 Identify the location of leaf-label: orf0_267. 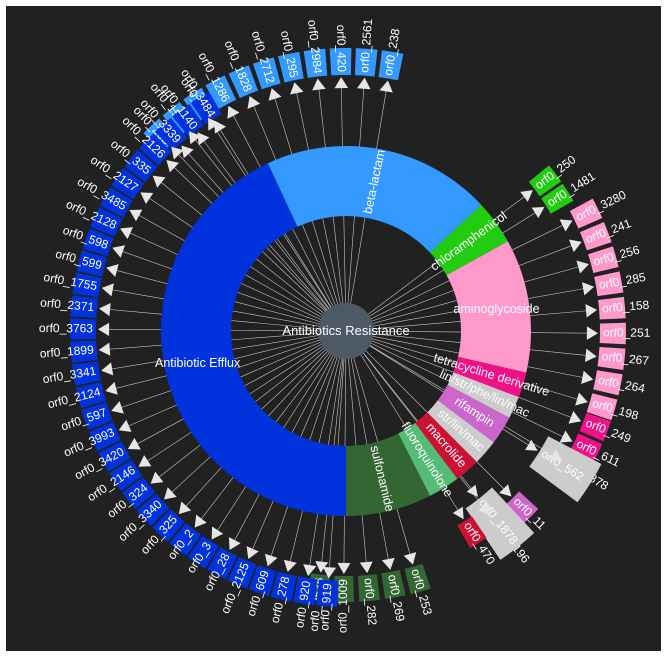
(625, 358).